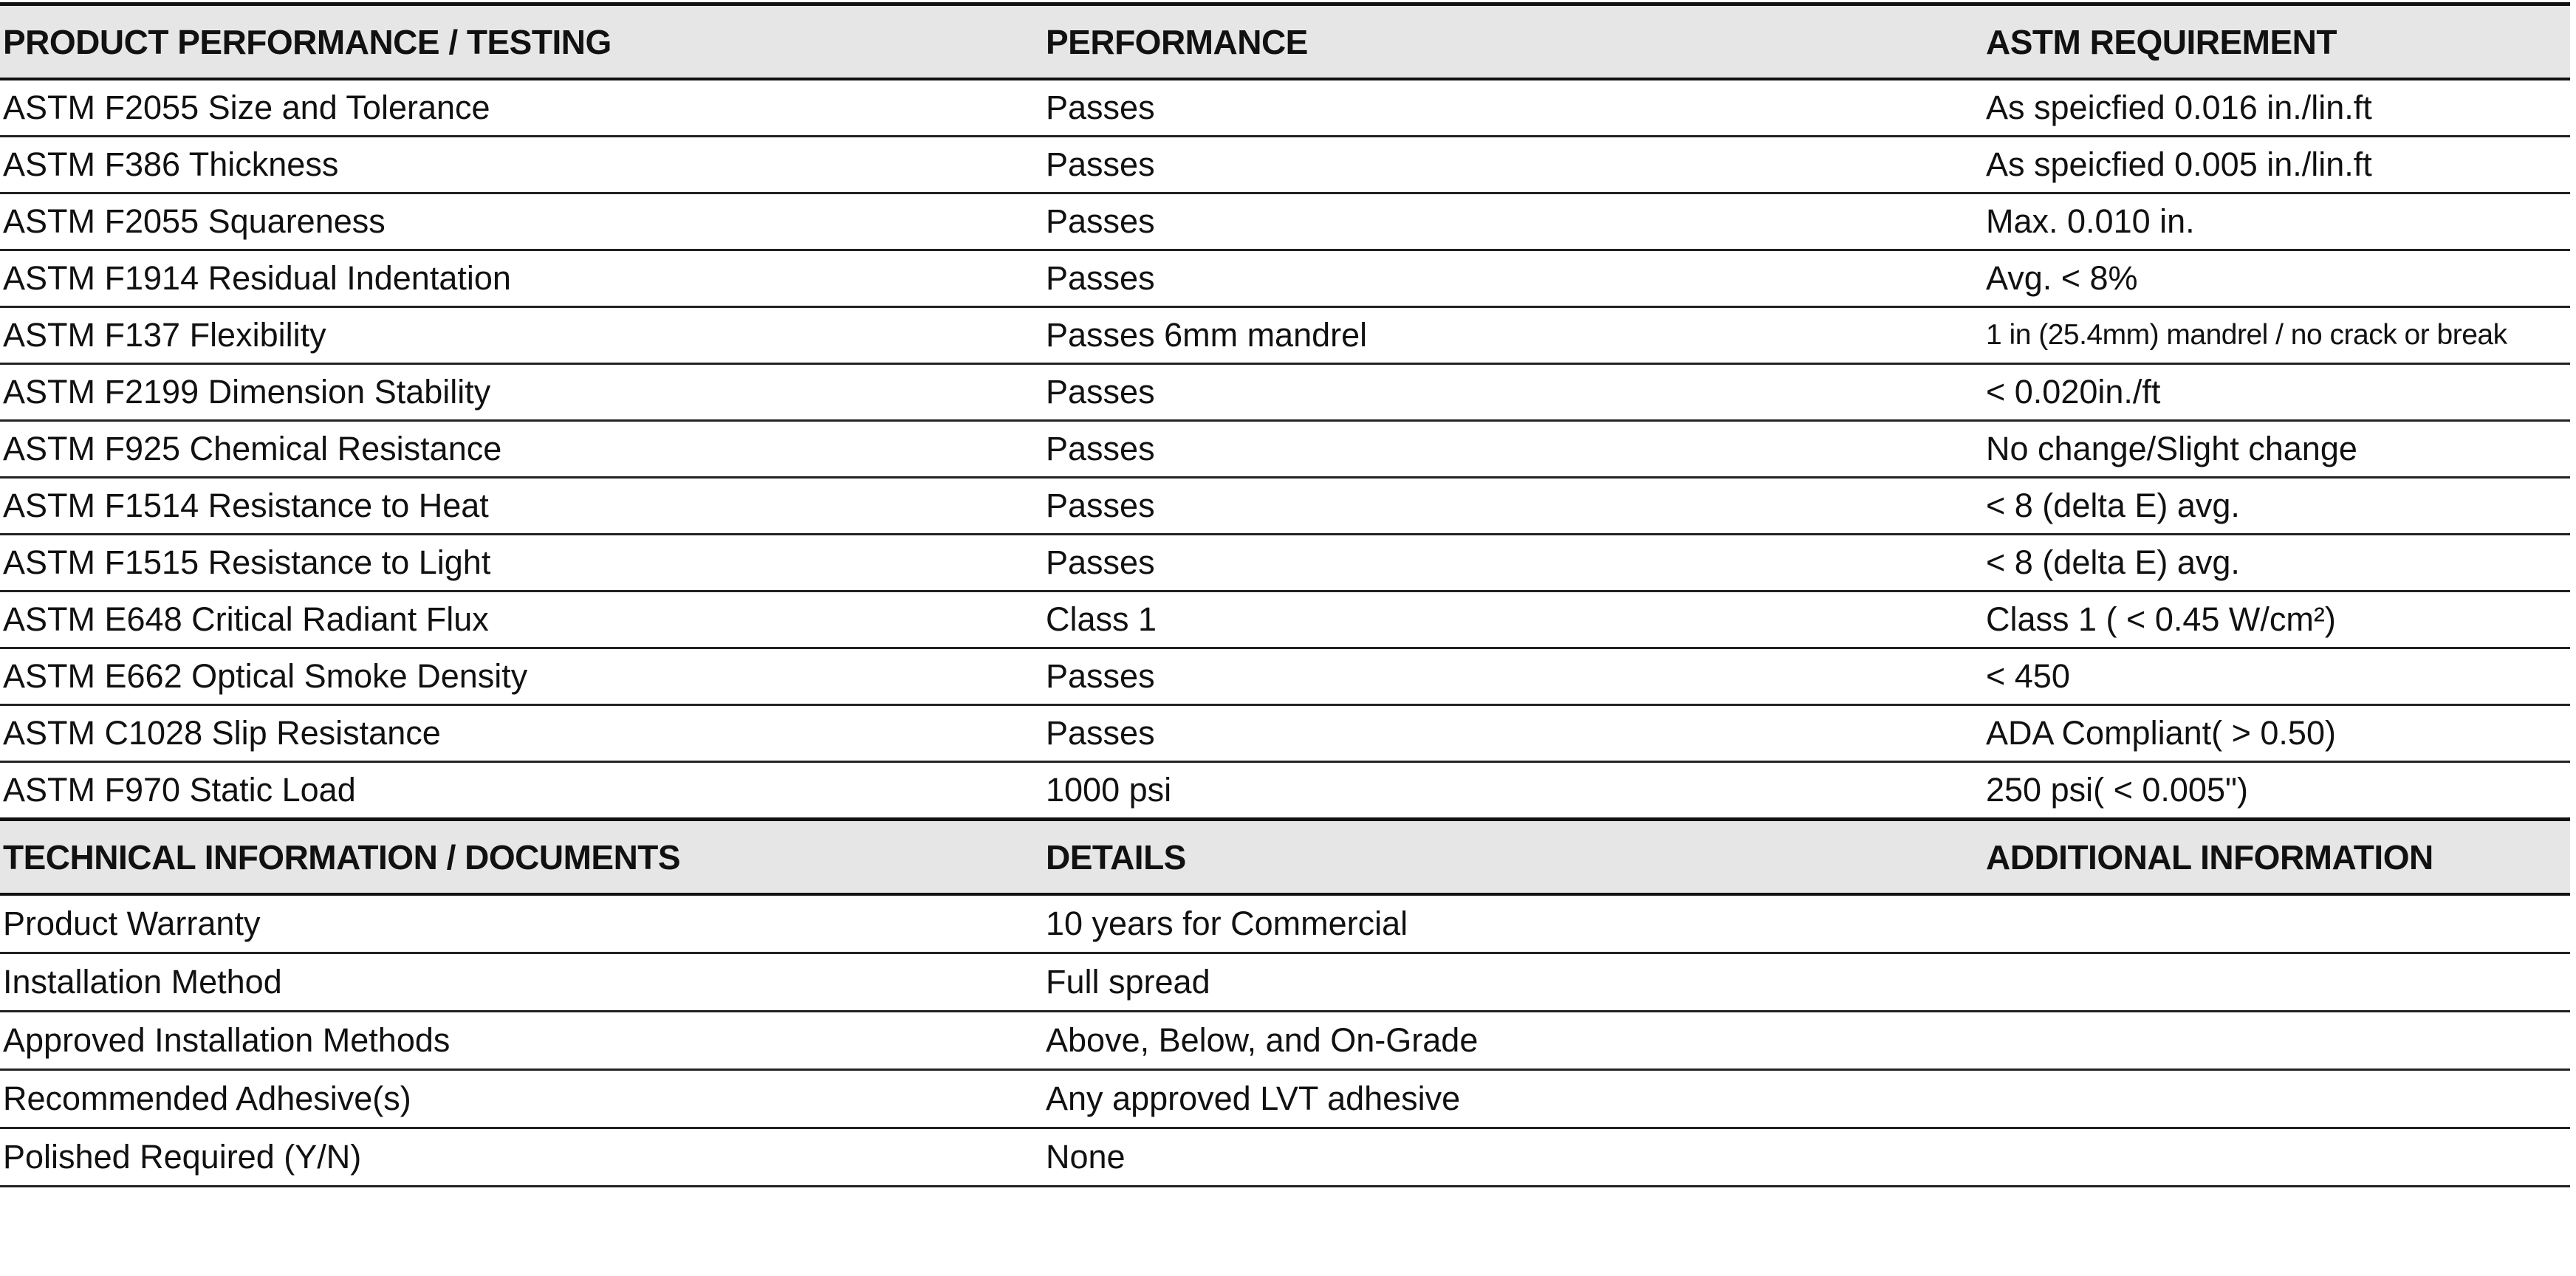 This screenshot has height=1276, width=2576. Describe the element at coordinates (521, 924) in the screenshot. I see `test-name-cell: Product Warranty` at that location.